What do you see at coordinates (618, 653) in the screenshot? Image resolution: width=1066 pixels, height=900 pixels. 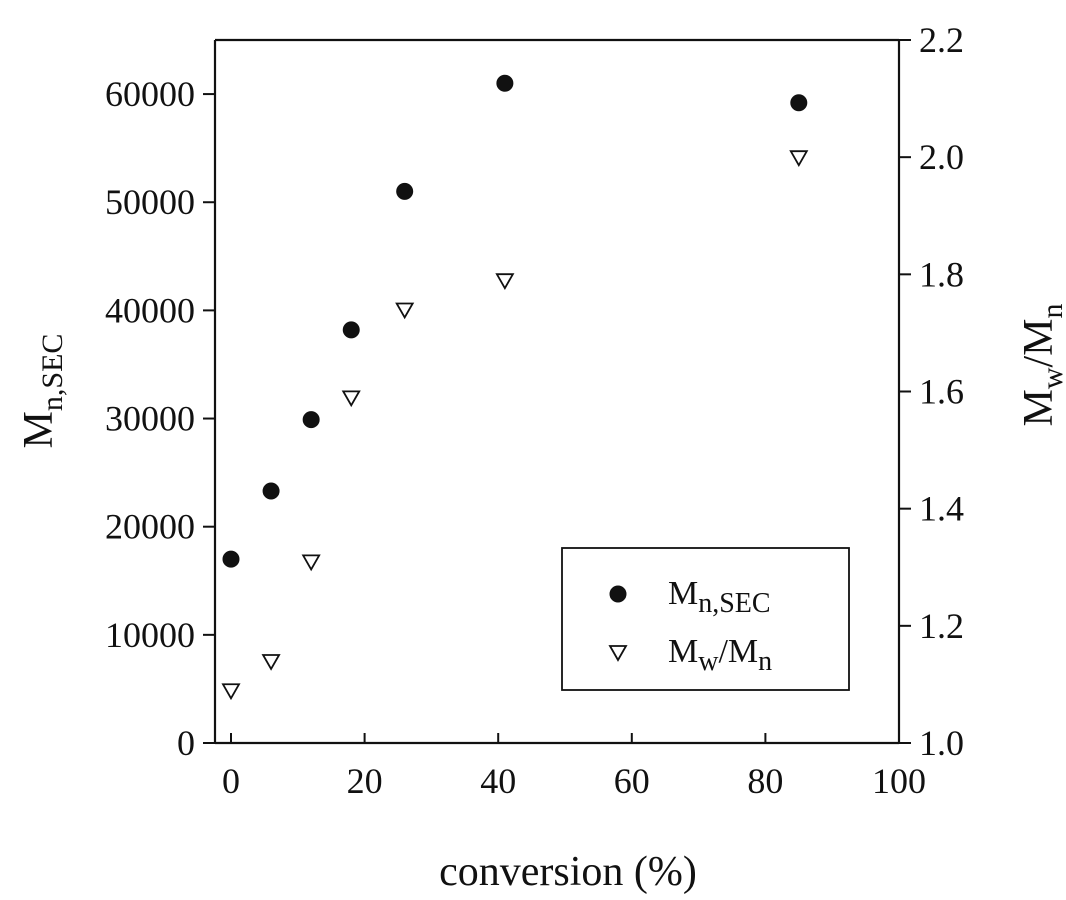 I see `legend-marker-mw-mn` at bounding box center [618, 653].